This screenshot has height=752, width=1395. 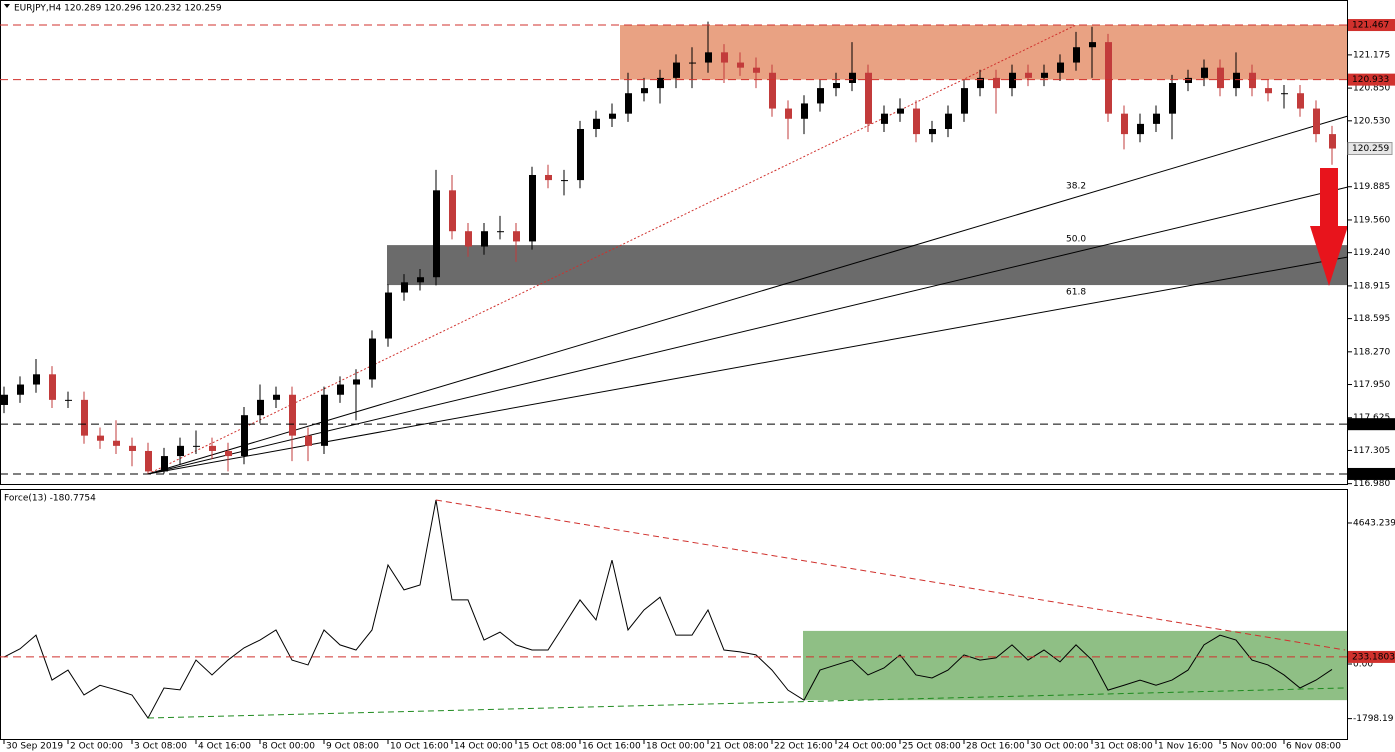 What do you see at coordinates (1076, 240) in the screenshot?
I see `fan-label: 50.0` at bounding box center [1076, 240].